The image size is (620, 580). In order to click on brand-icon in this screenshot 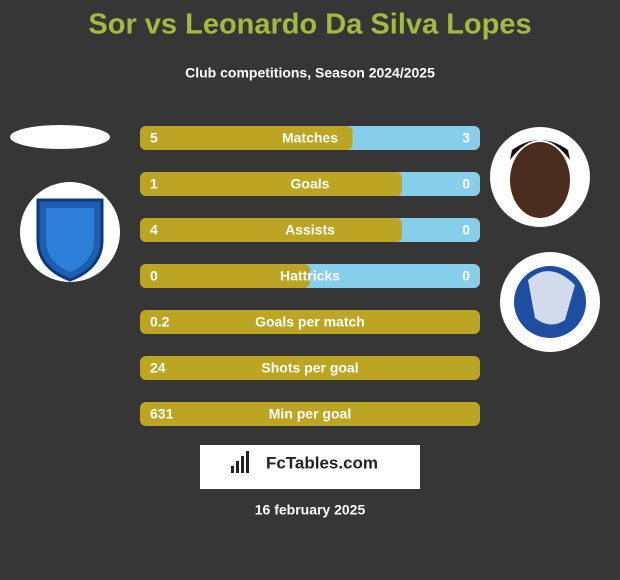, I will do `click(240, 462)`.